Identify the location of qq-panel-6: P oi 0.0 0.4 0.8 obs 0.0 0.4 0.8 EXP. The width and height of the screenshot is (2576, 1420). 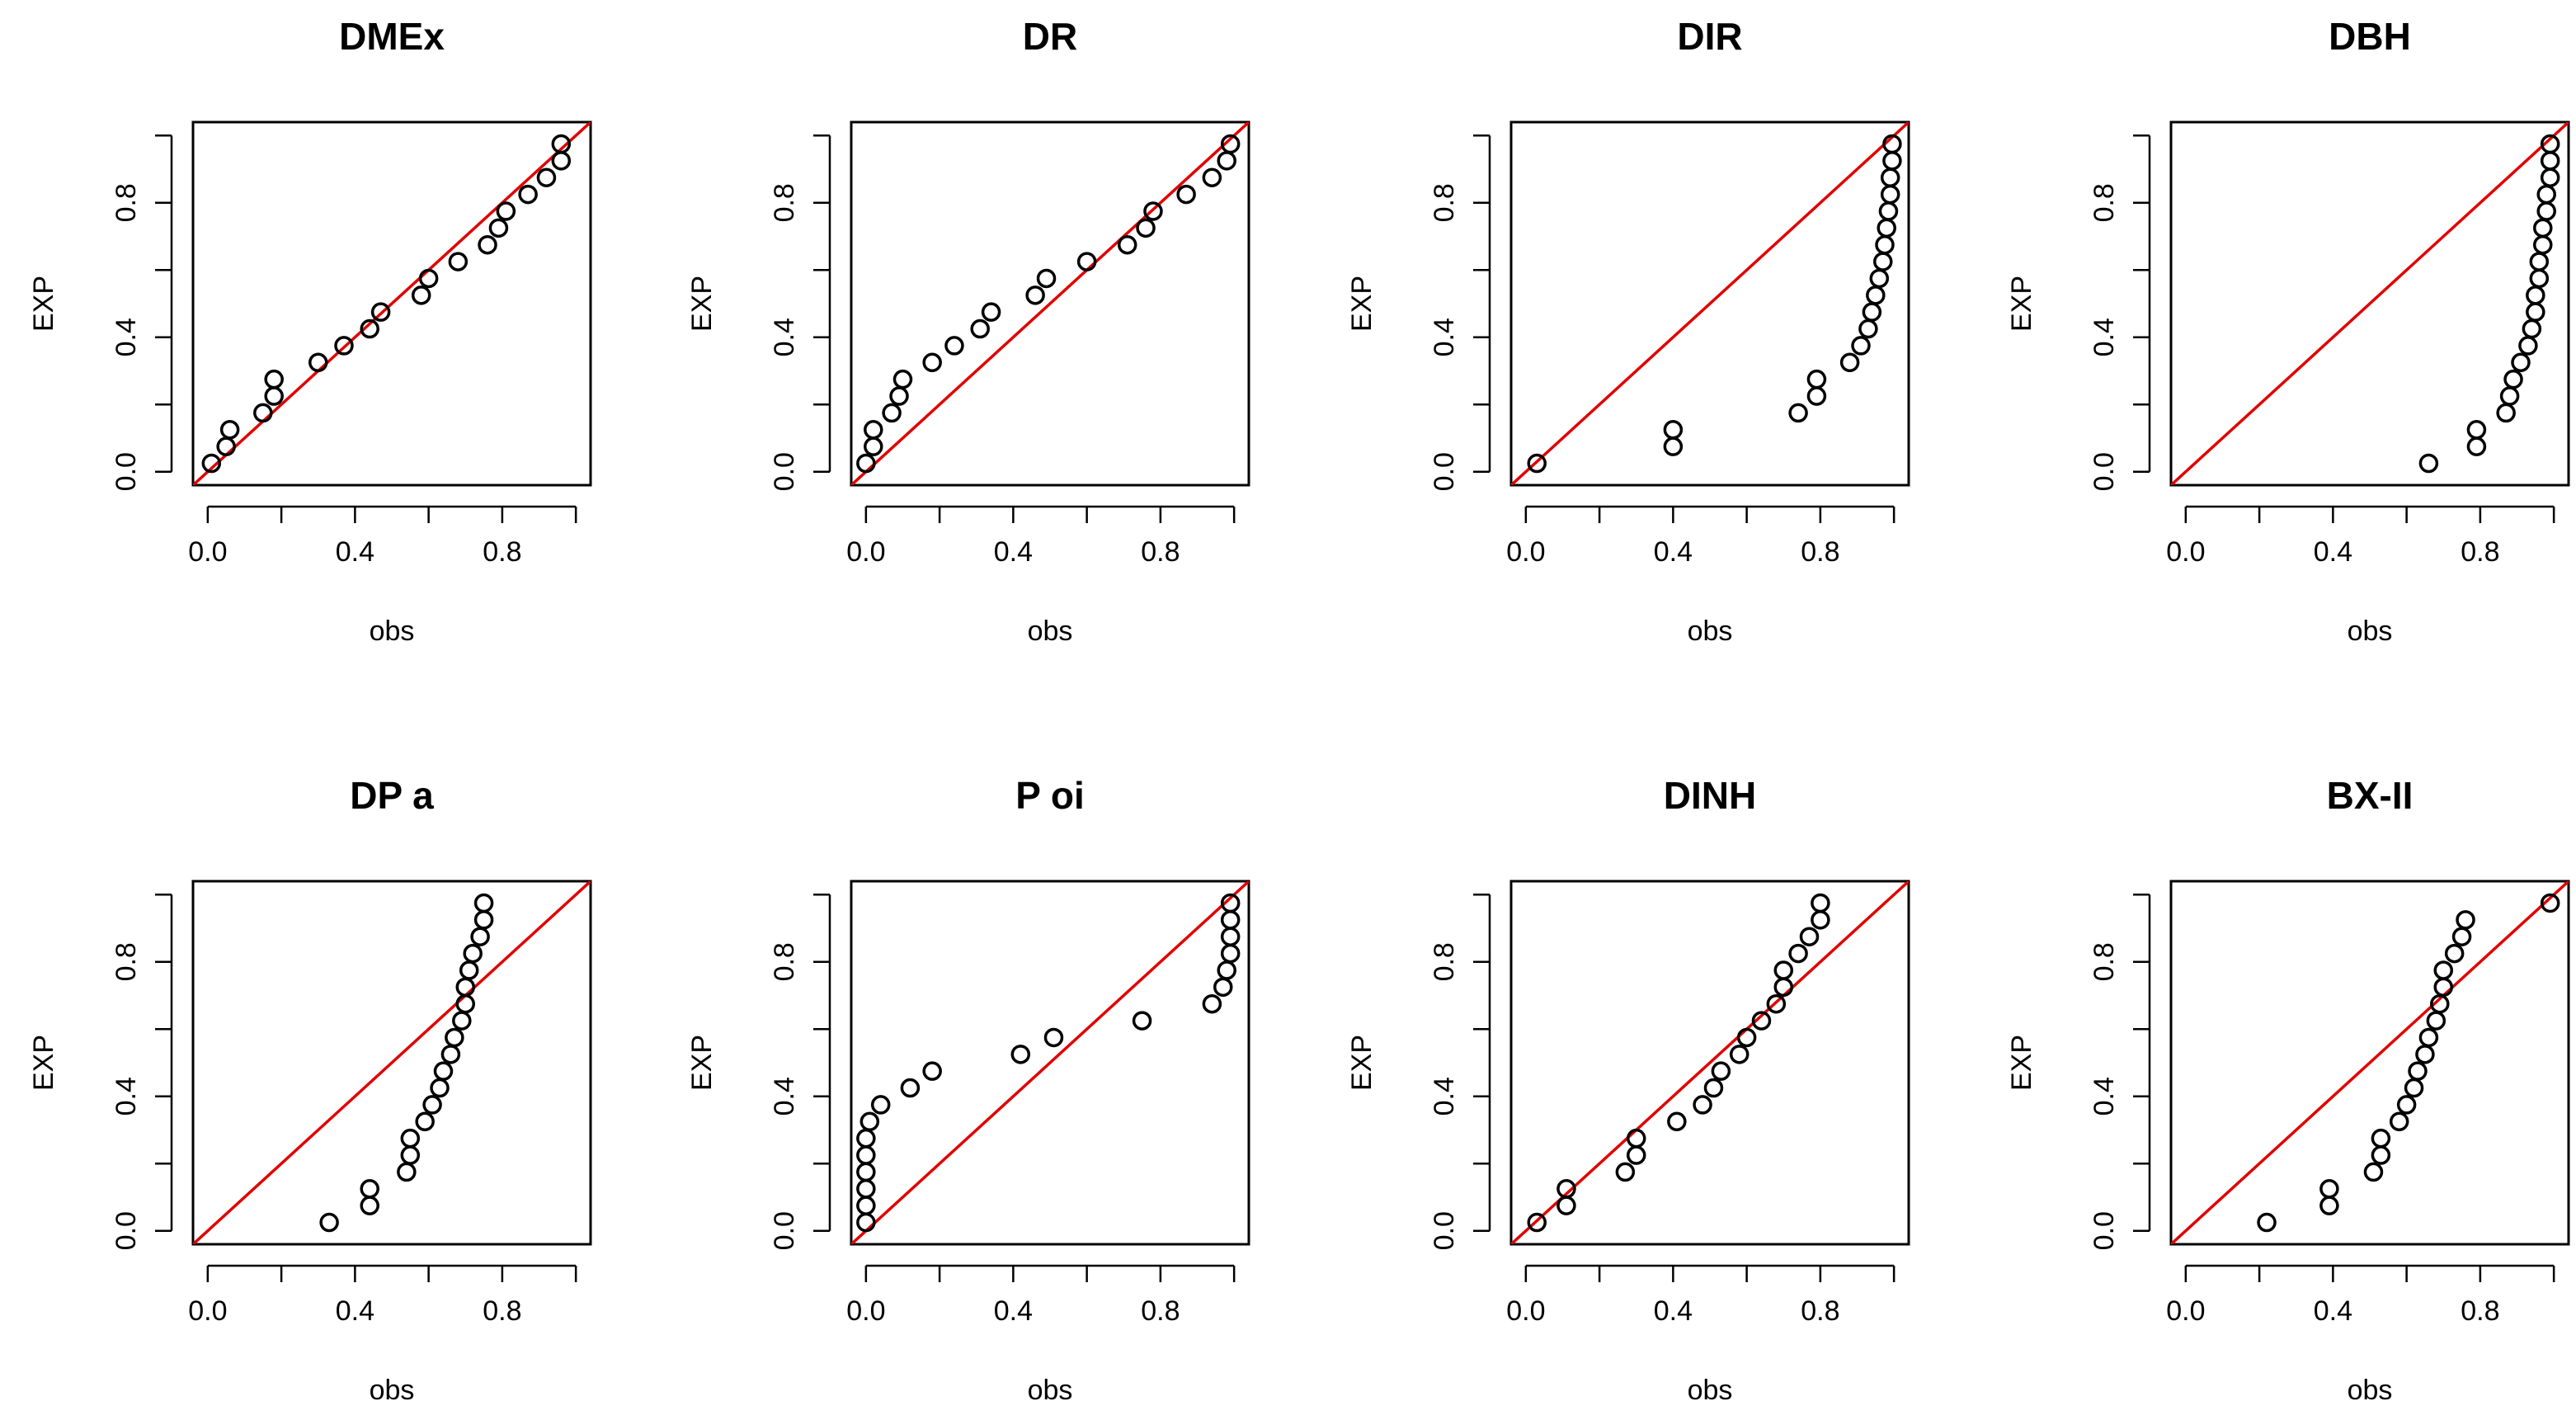
(968, 1090).